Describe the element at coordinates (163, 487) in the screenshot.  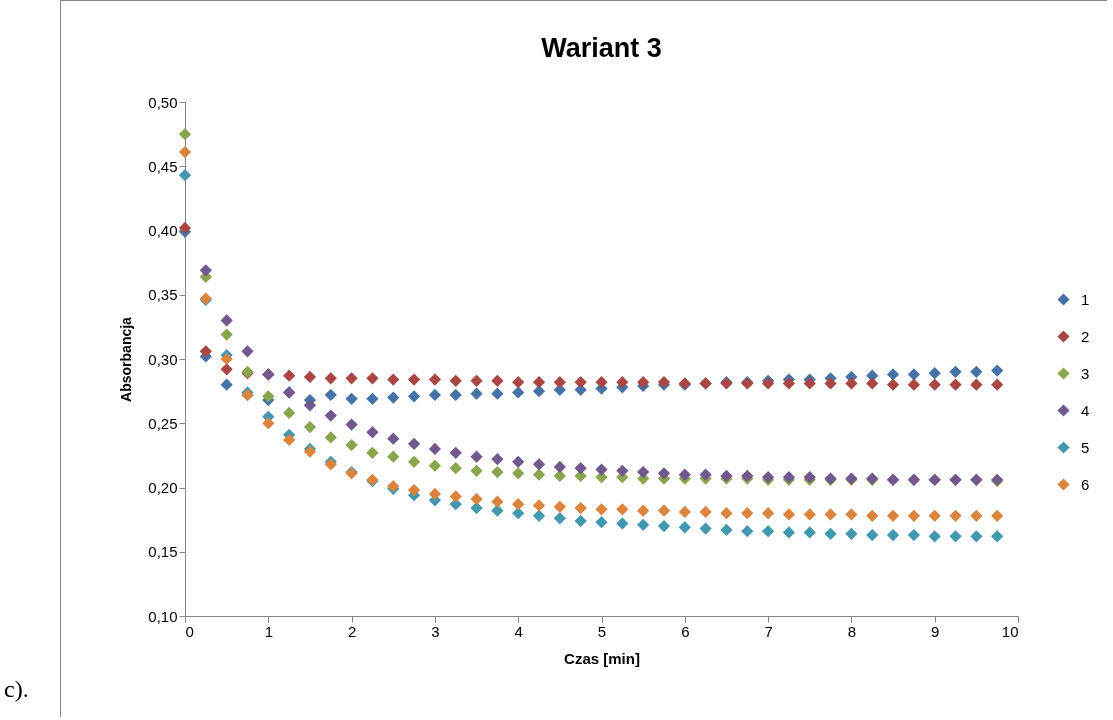
I see `y-tick-label: 0,20` at that location.